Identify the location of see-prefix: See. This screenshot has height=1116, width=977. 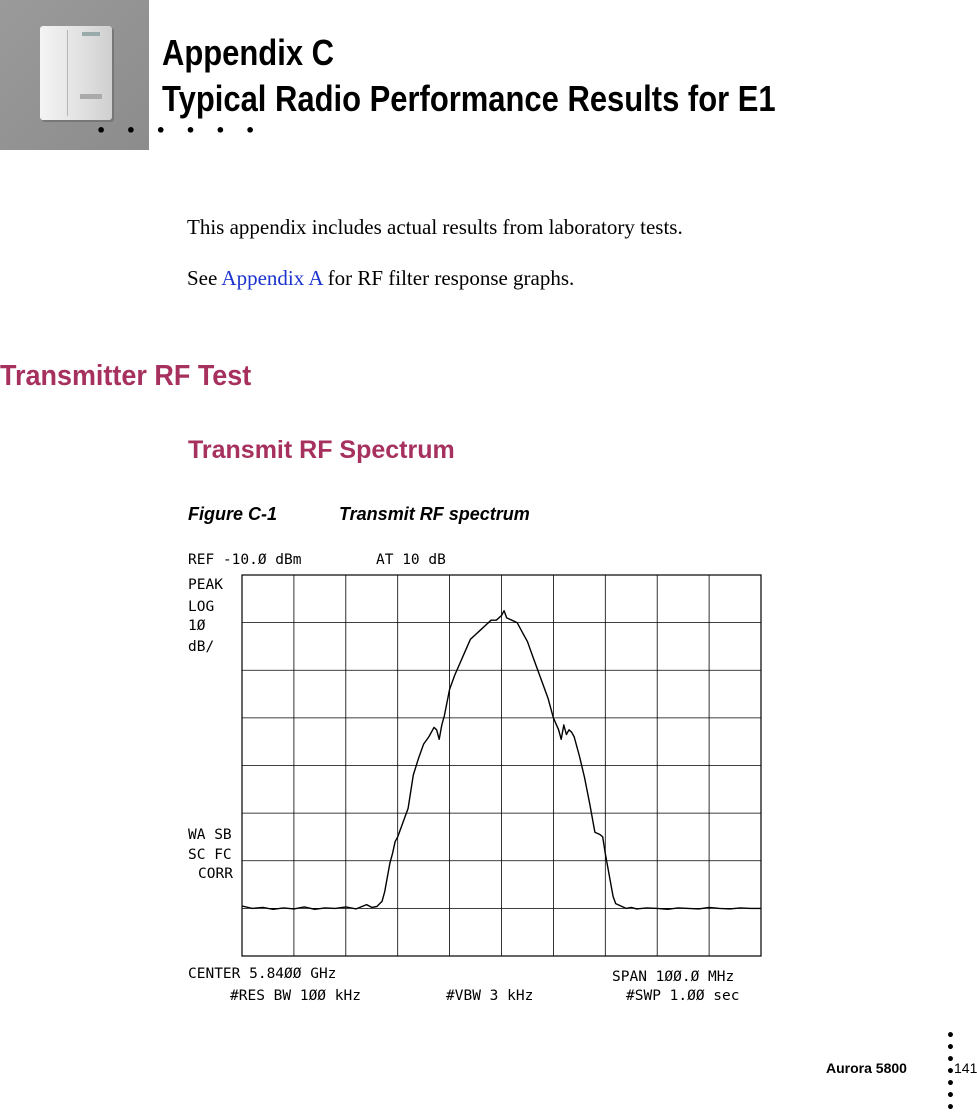
(204, 278).